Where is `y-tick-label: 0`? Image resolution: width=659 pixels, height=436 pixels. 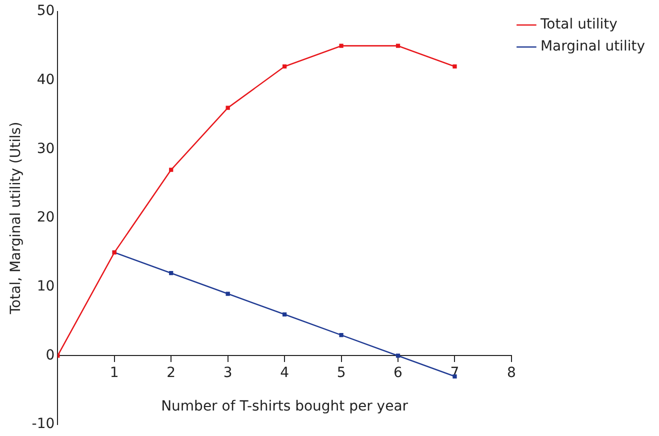 y-tick-label: 0 is located at coordinates (50, 355).